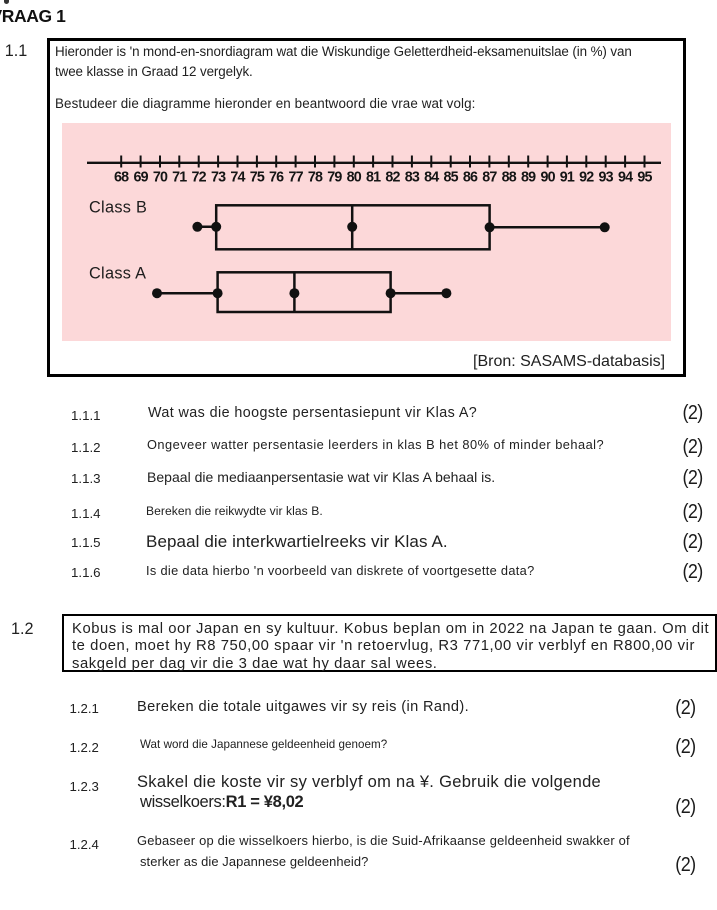 The image size is (717, 910). What do you see at coordinates (218, 178) in the screenshot?
I see `svg-text: 73` at bounding box center [218, 178].